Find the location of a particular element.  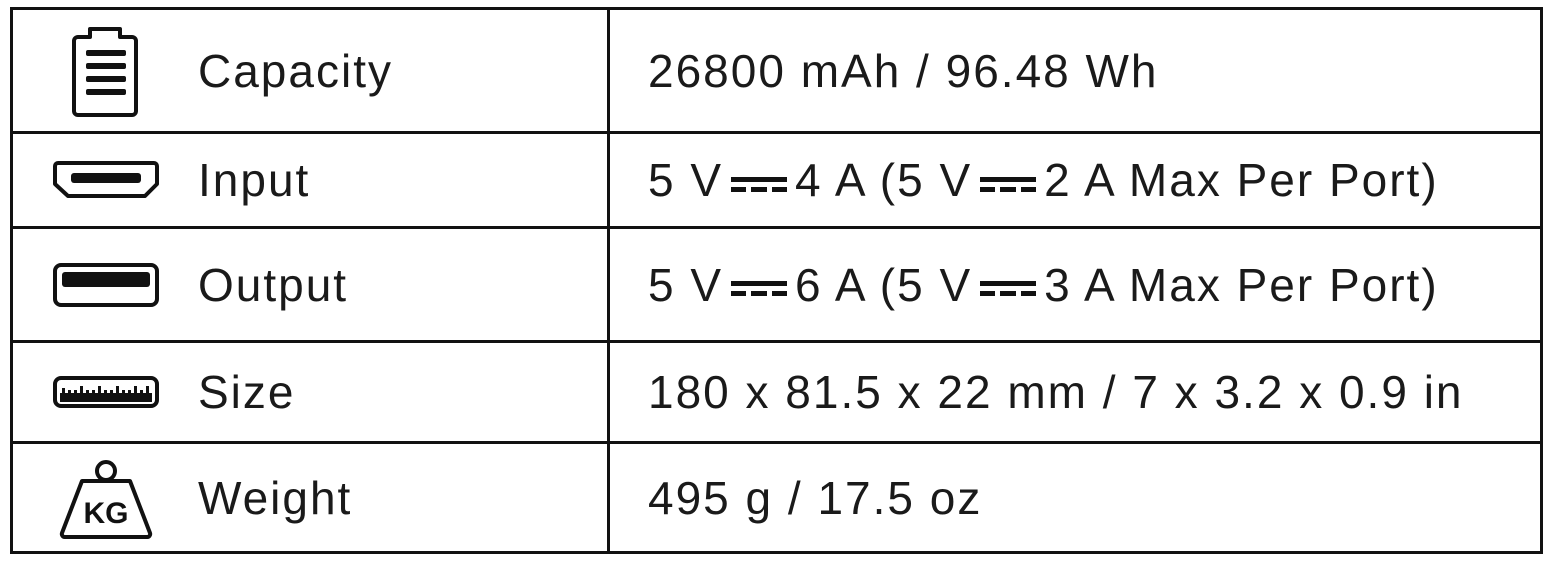

spec-label: Size is located at coordinates (247, 392).